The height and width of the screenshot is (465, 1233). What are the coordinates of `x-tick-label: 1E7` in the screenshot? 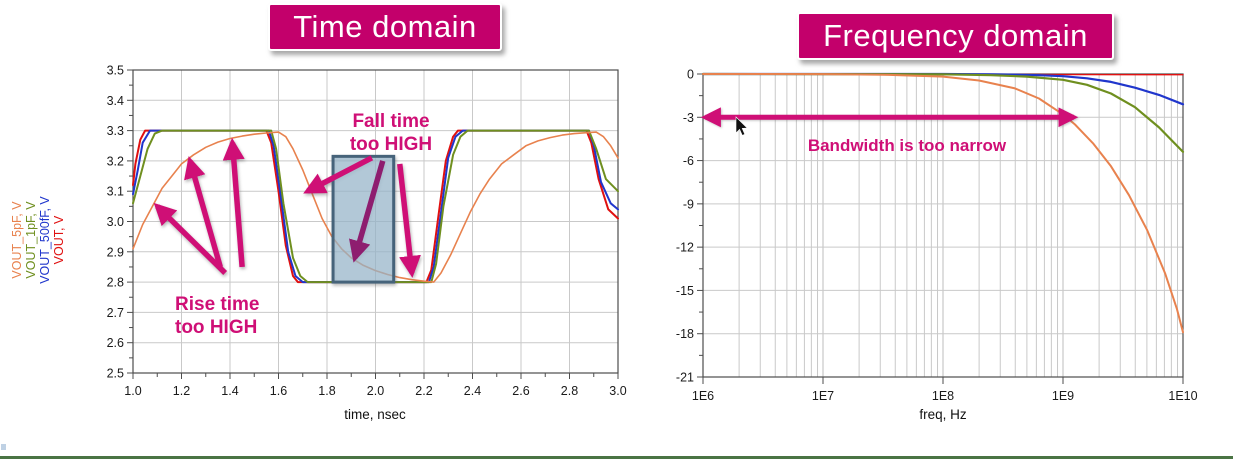 It's located at (823, 396).